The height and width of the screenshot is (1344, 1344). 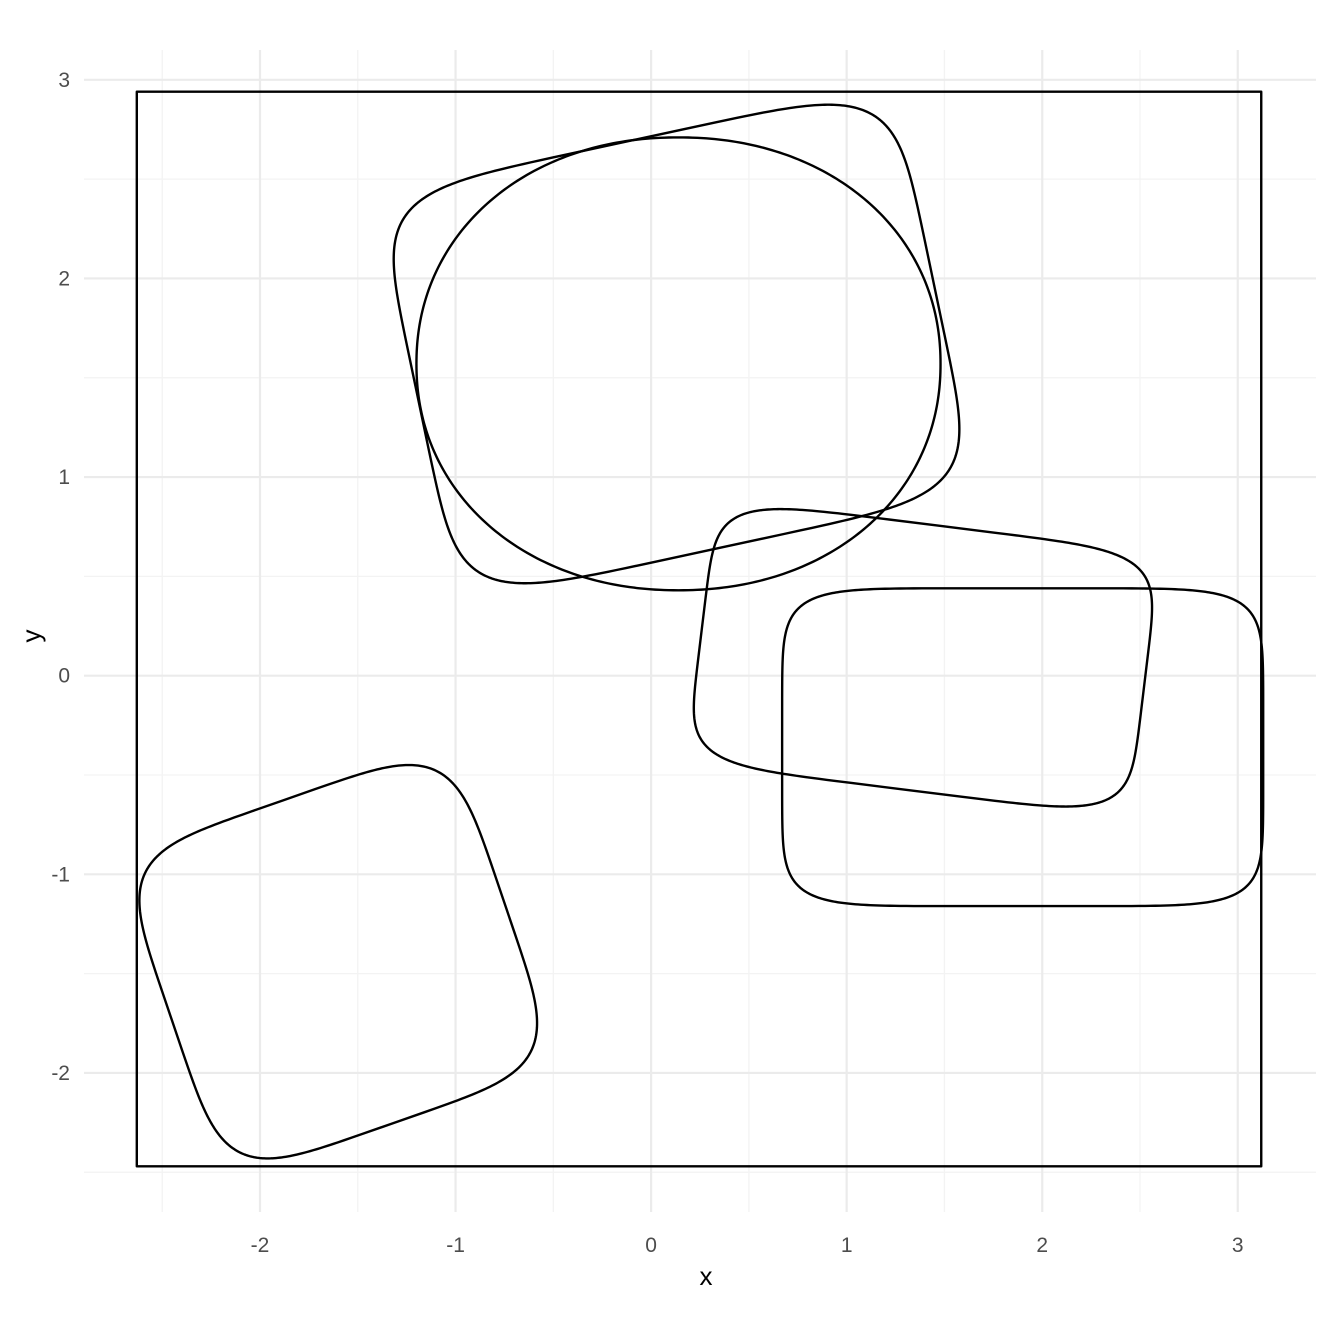 I want to click on y-tick-label: 2, so click(x=64, y=278).